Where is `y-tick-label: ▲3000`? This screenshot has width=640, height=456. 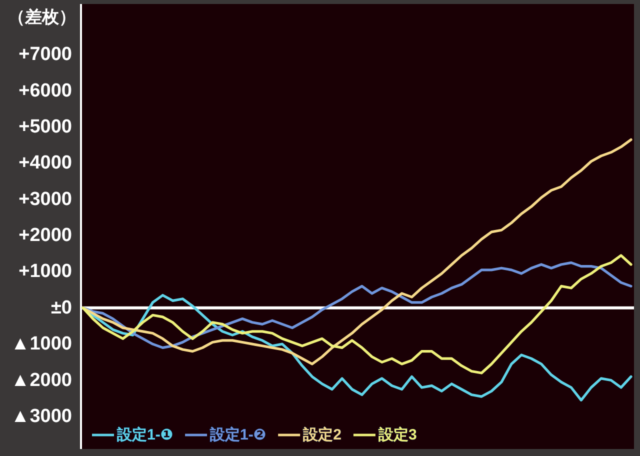
y-tick-label: ▲3000 is located at coordinates (41, 416).